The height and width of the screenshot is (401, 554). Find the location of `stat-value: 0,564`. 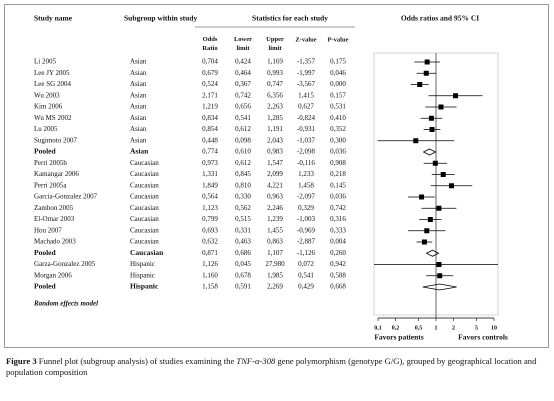

stat-value: 0,564 is located at coordinates (210, 197).